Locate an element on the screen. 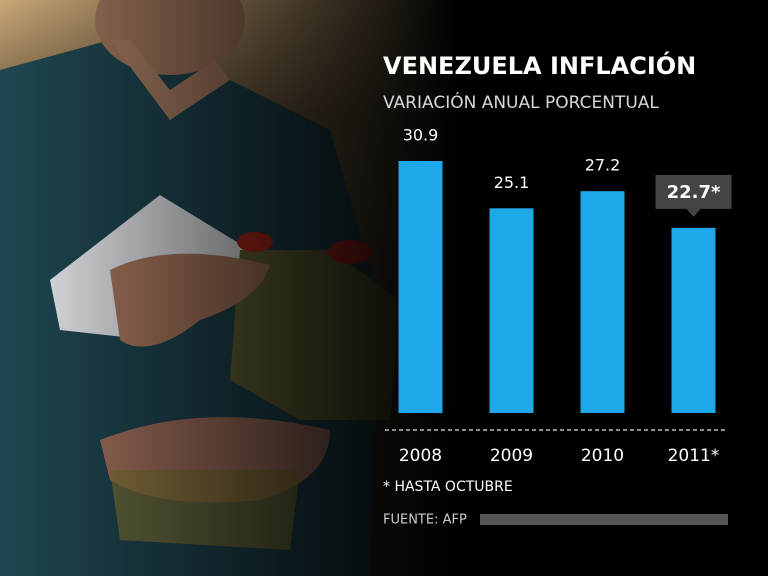 The width and height of the screenshot is (768, 576). value-label: 22.7* is located at coordinates (694, 192).